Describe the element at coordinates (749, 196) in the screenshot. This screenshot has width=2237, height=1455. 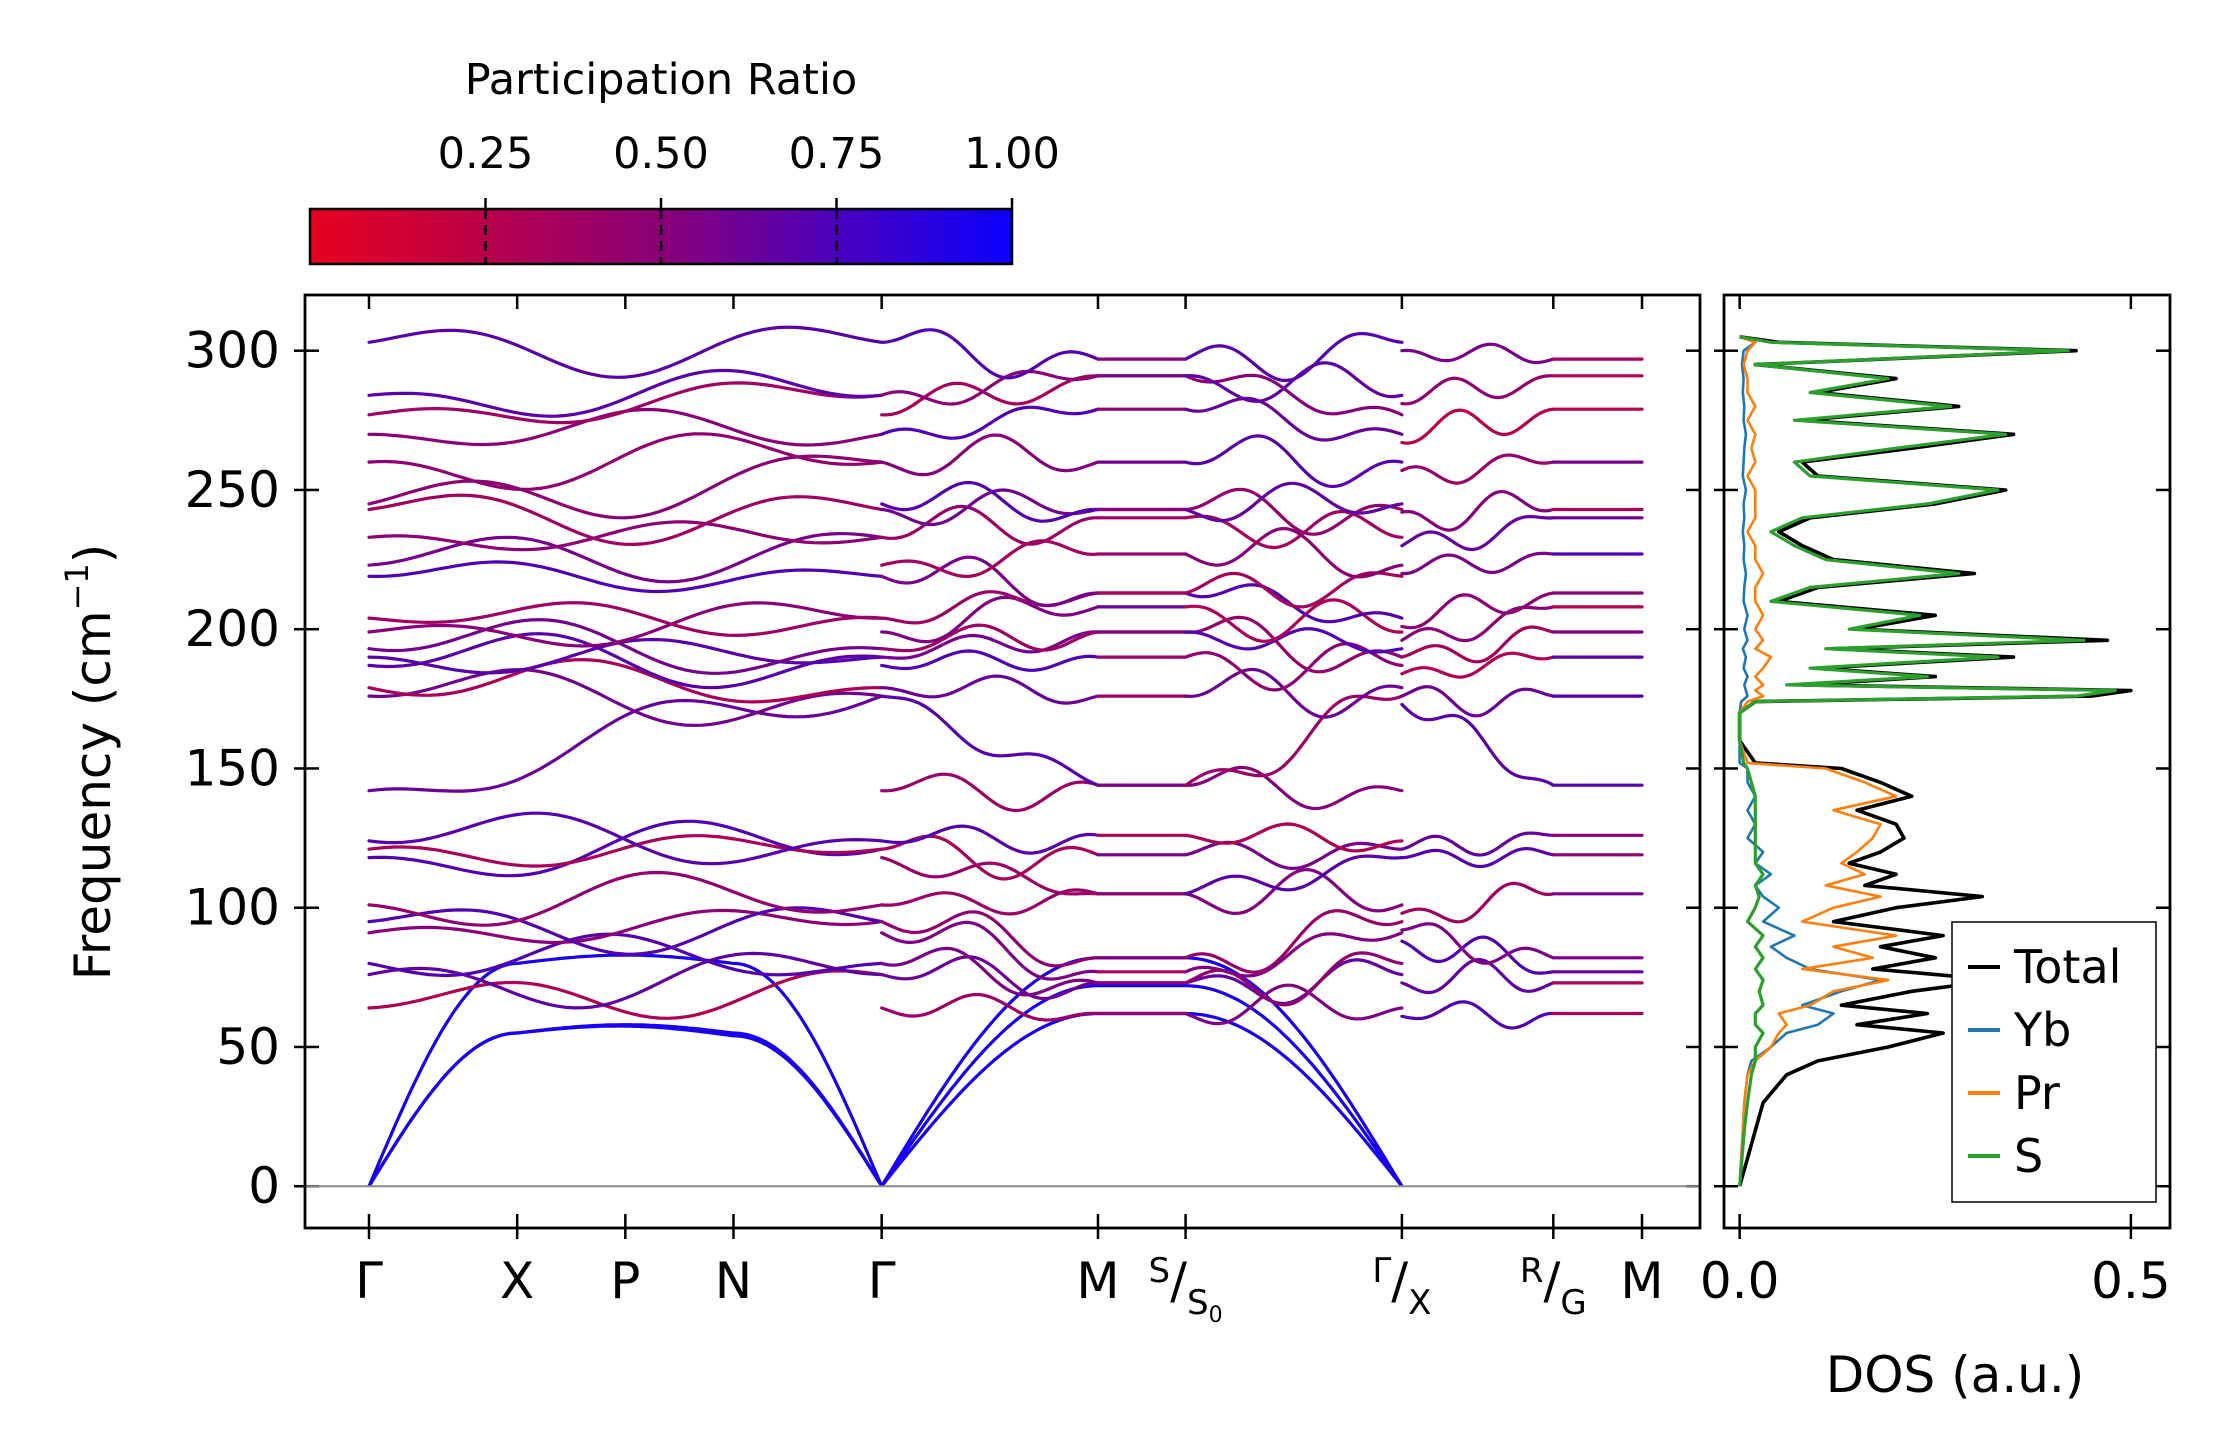
I see `colorbar-ticks: 0.25 0.50 0.75 1.00` at that location.